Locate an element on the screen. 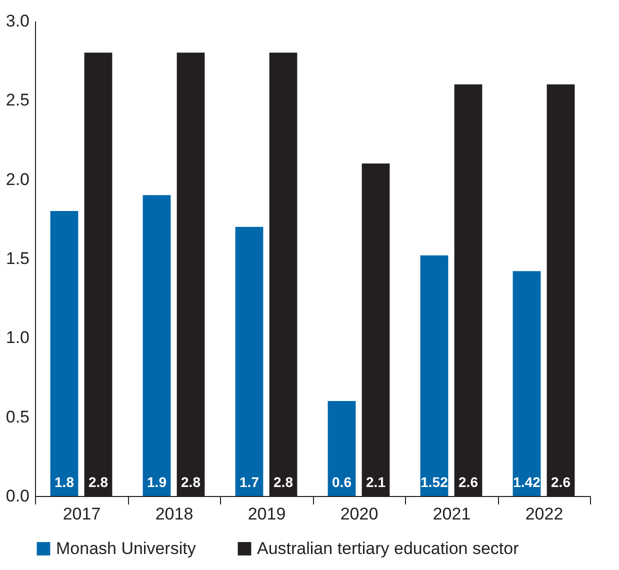 This screenshot has width=619, height=570. y-tick-label: 2.0 is located at coordinates (18, 179).